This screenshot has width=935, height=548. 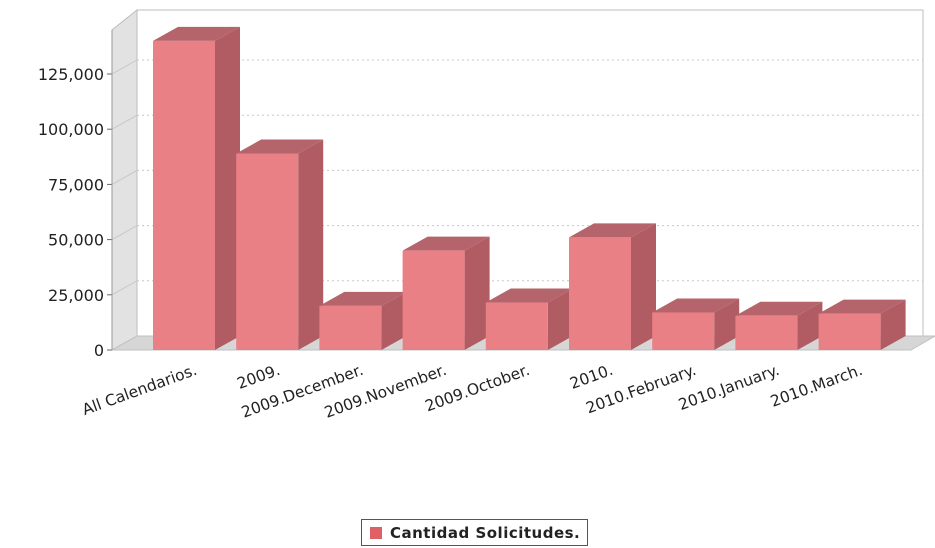 I want to click on y-axis: 0 25,000 50,000 75,000 100,000 125,000, so click(x=75, y=195).